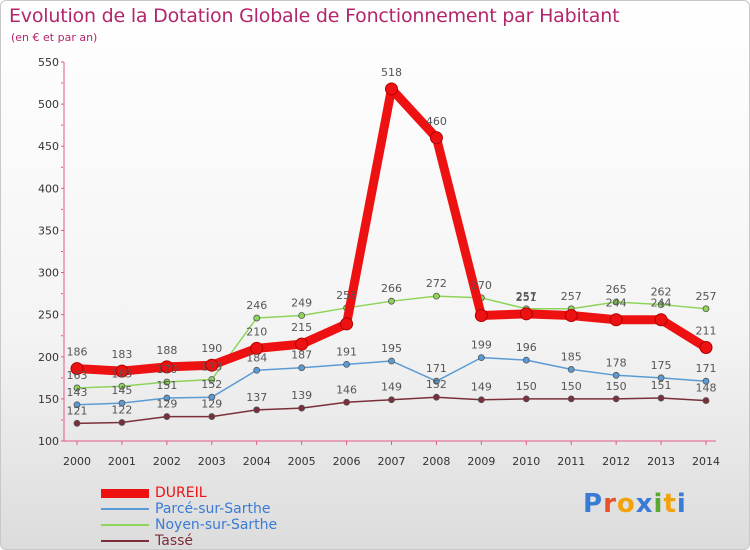  What do you see at coordinates (706, 388) in the screenshot?
I see `data-label: 148` at bounding box center [706, 388].